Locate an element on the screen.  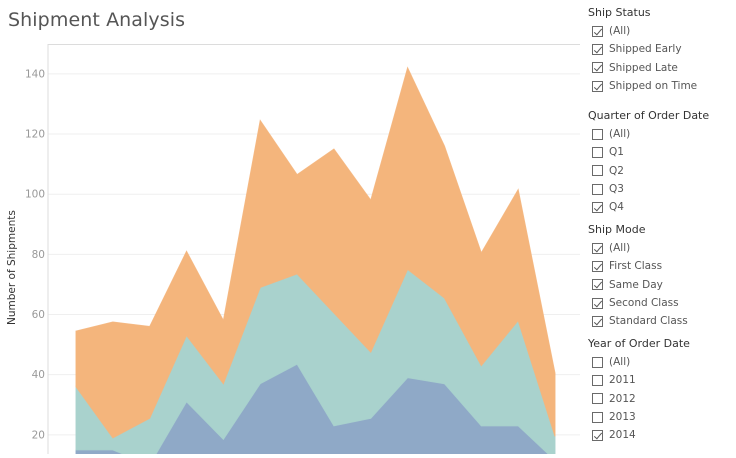
filter-title: Ship Mode is located at coordinates (617, 229).